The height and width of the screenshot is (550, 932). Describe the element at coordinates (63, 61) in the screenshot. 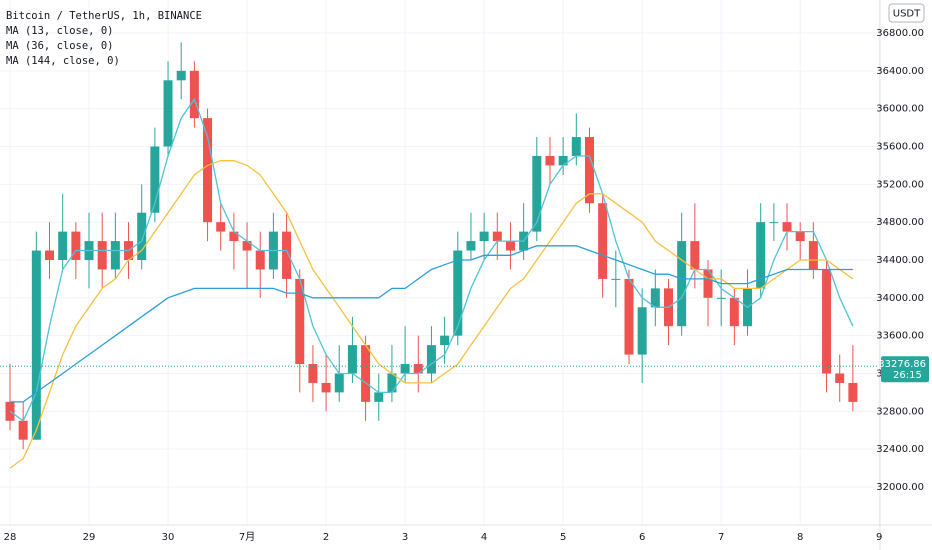

I see `legend-entry: MA (144, close, 0)` at that location.